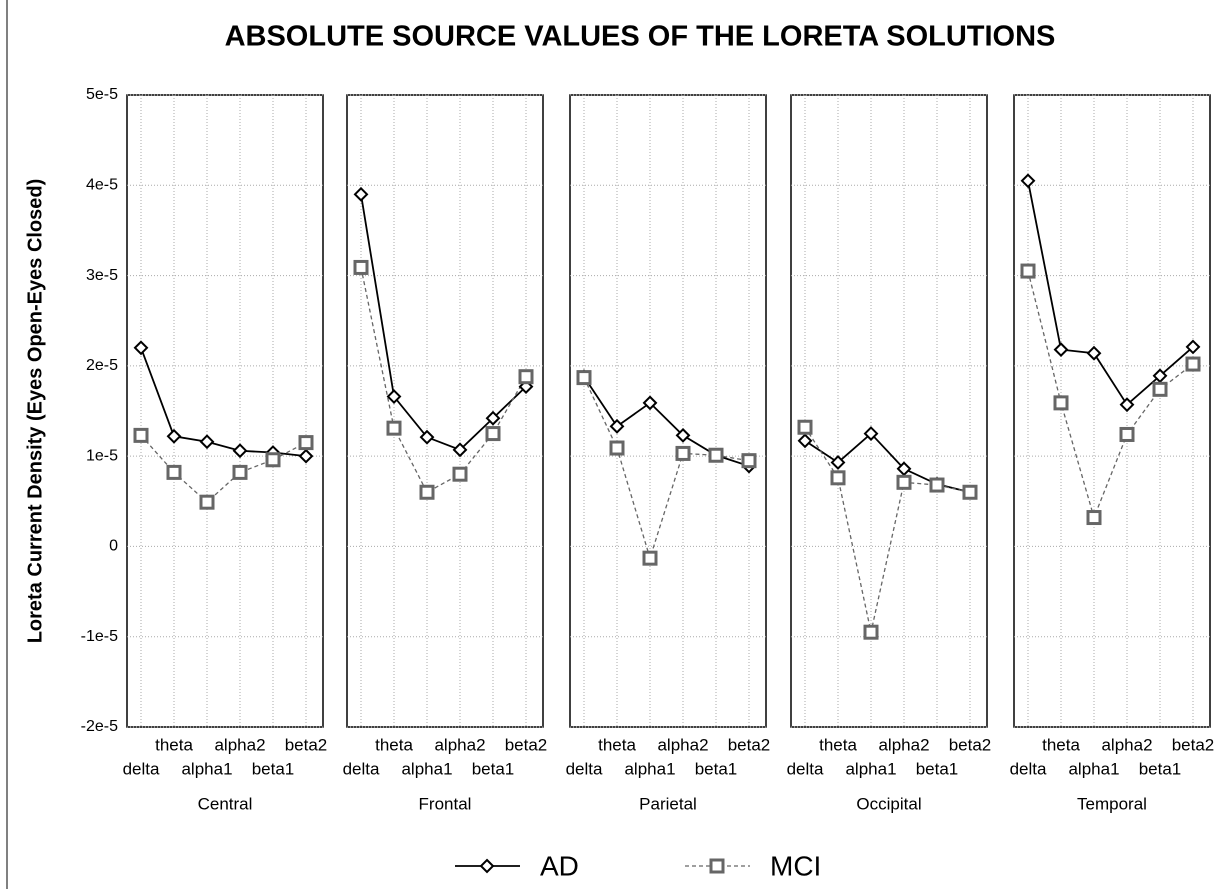 This screenshot has height=889, width=1231. What do you see at coordinates (99, 726) in the screenshot?
I see `y-tick-label: -2e-5` at bounding box center [99, 726].